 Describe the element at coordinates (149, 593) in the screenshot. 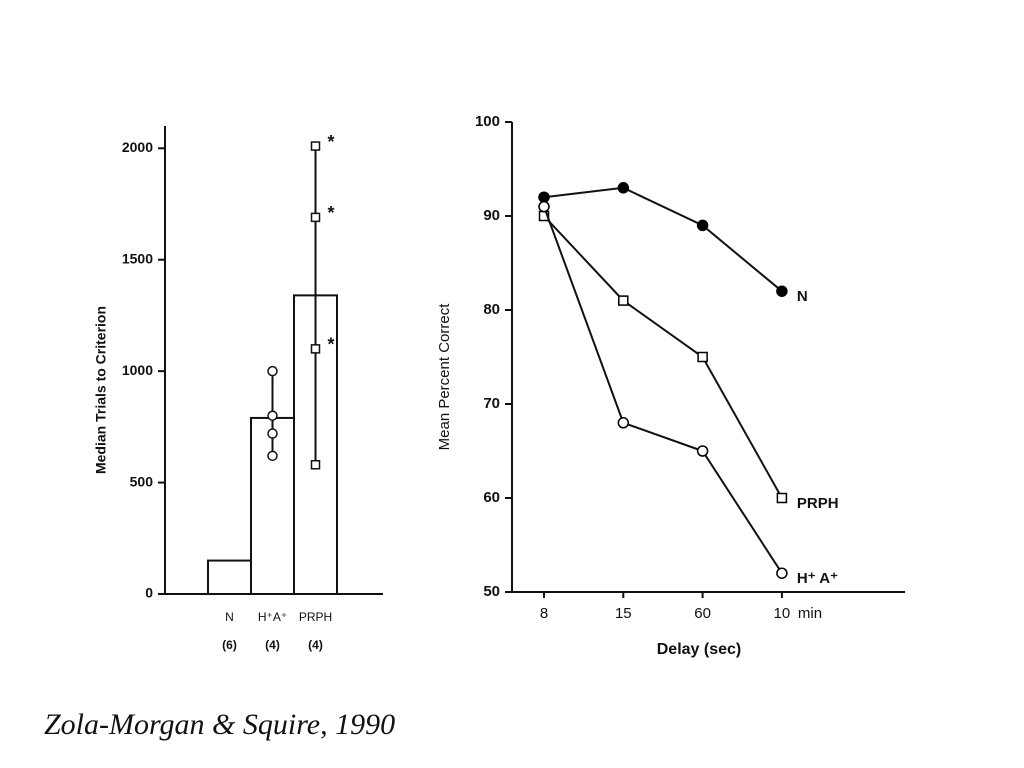

I see `y-tick-label: 0` at that location.